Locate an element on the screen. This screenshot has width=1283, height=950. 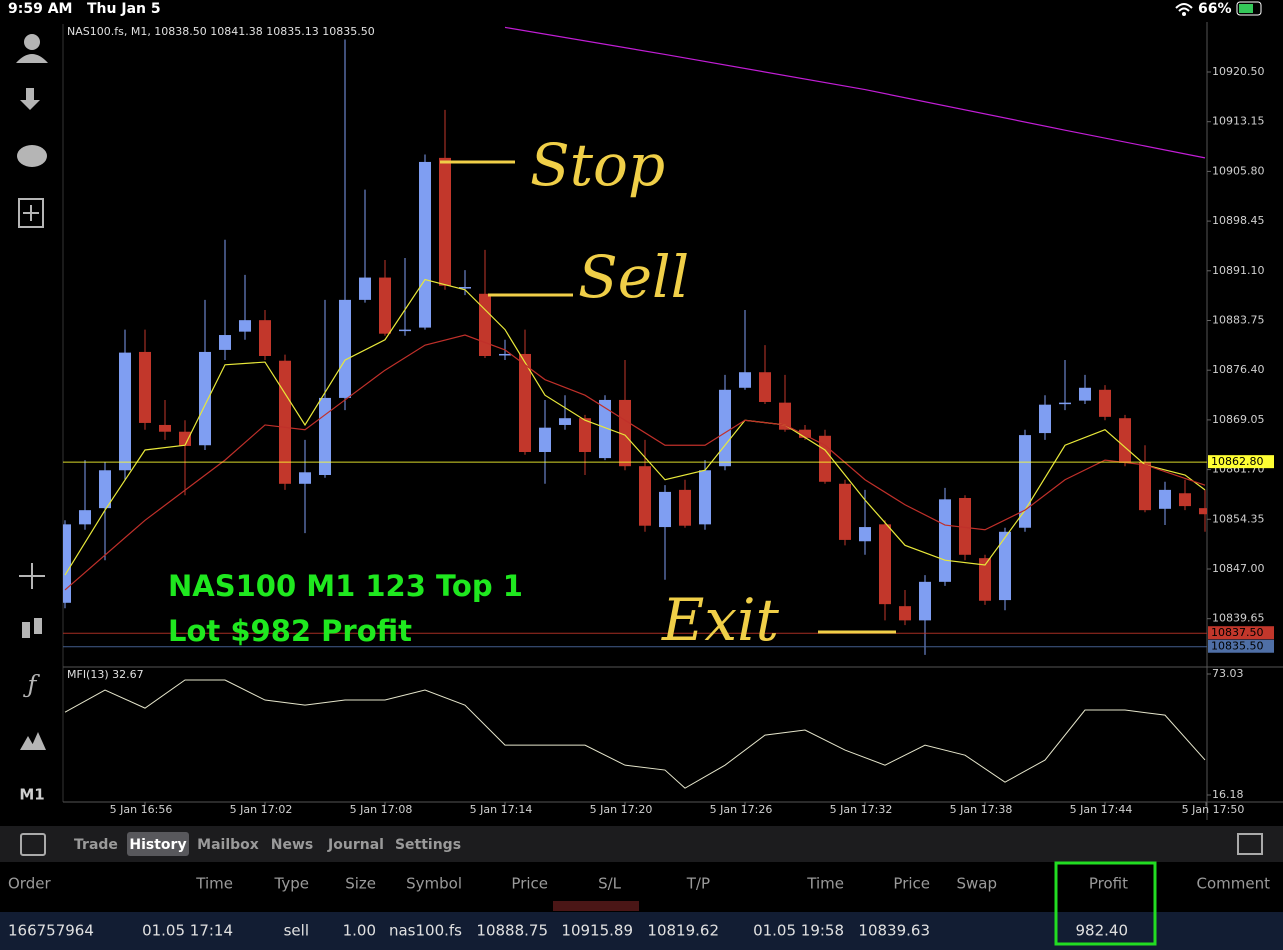
battery-level: 66% is located at coordinates (1215, 9).